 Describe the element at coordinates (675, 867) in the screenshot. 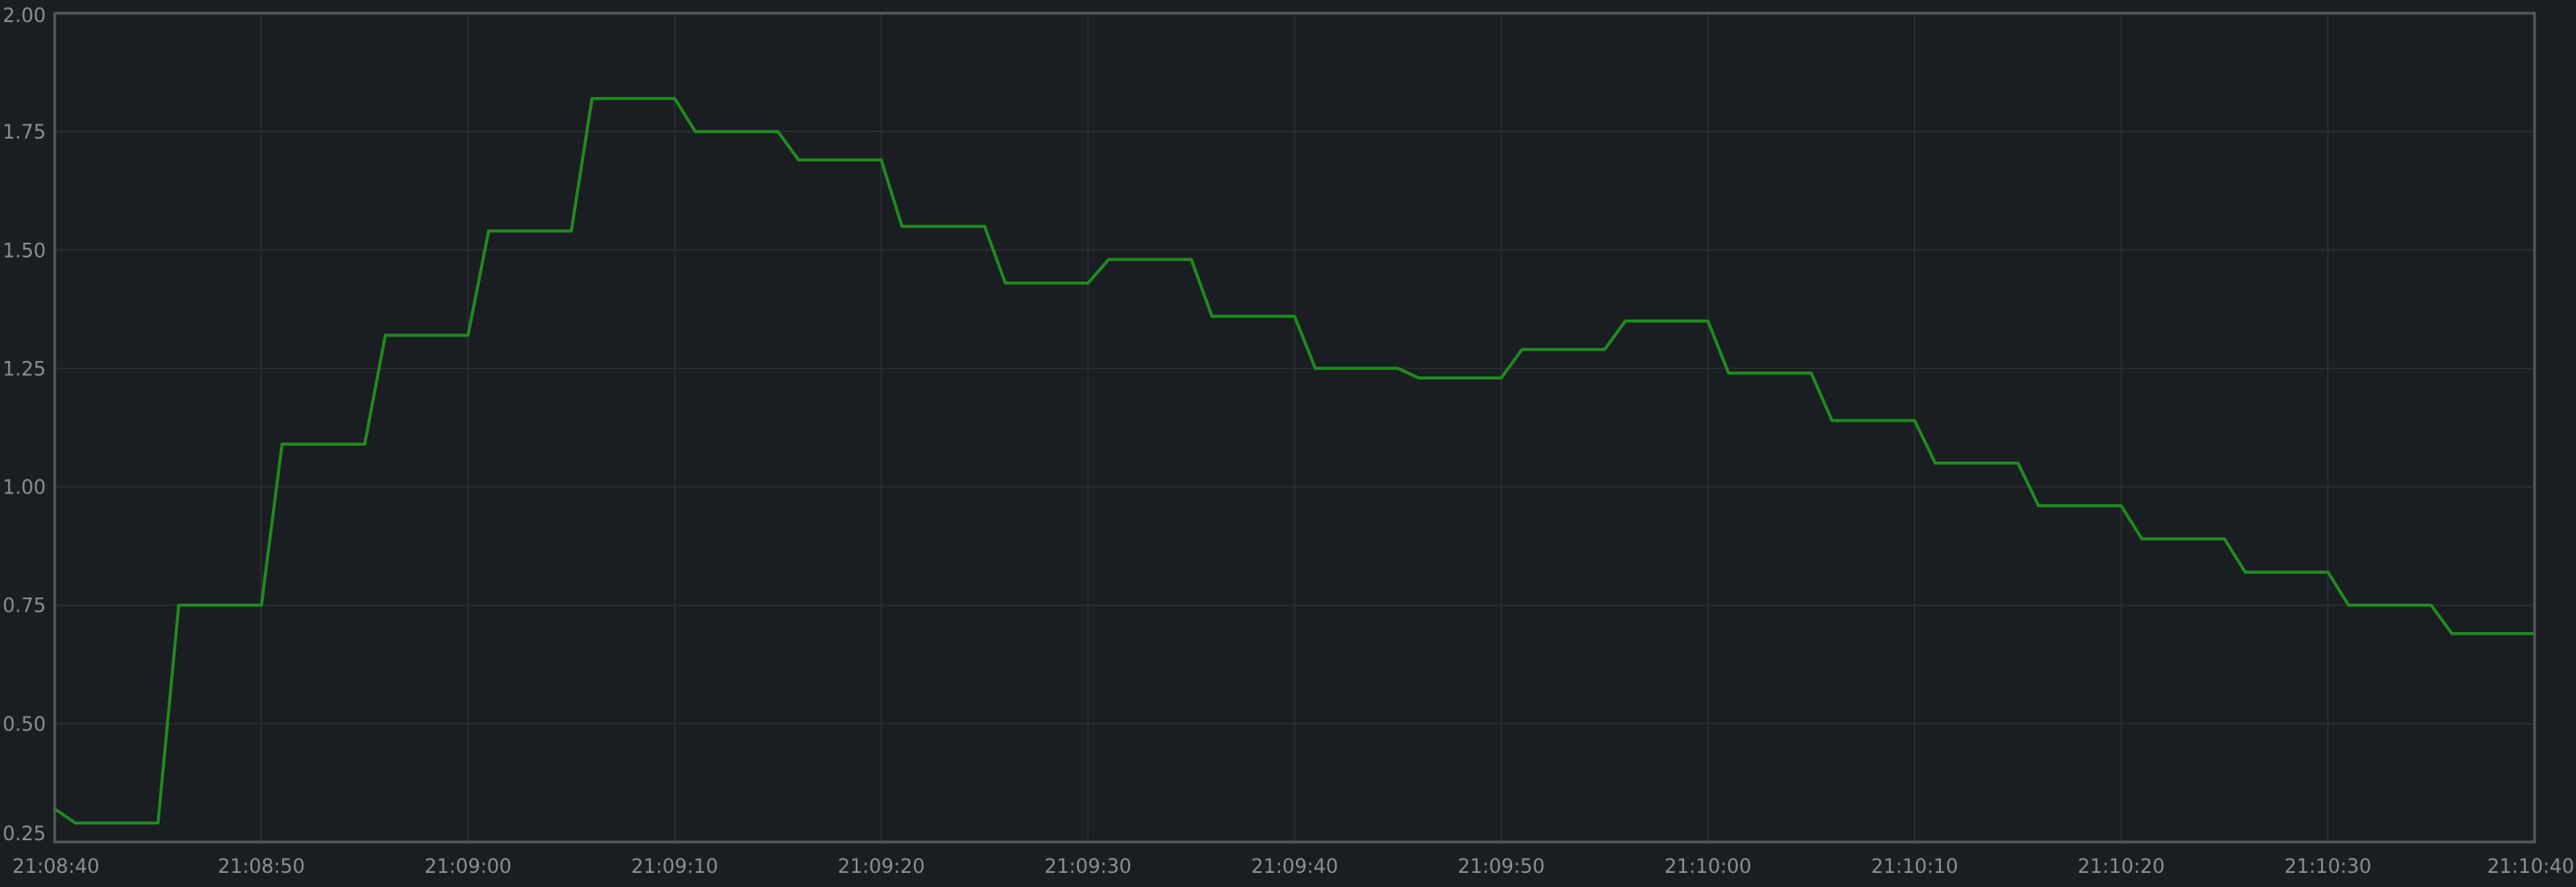

I see `x-tick-label: 21:09:10` at that location.